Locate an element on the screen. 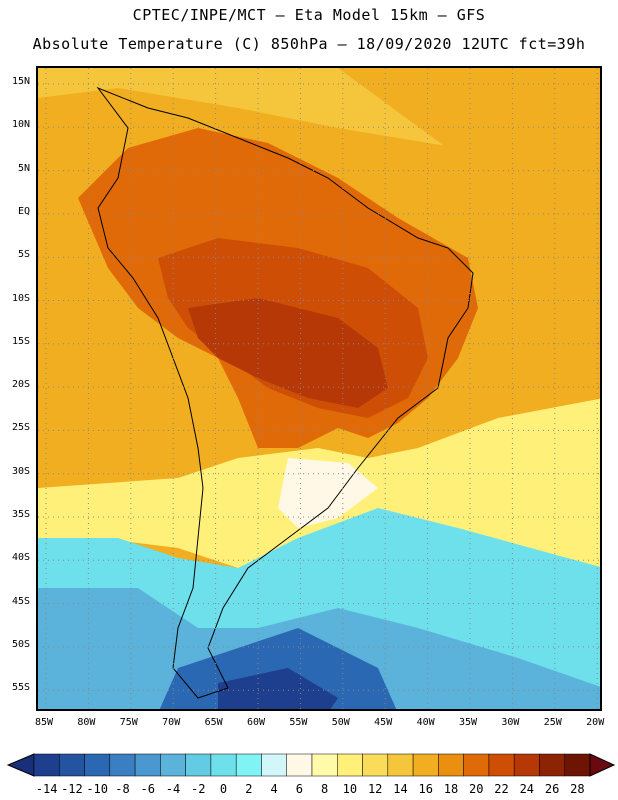 This screenshot has height=800, width=618. lon-tick-label: 40W is located at coordinates (425, 722).